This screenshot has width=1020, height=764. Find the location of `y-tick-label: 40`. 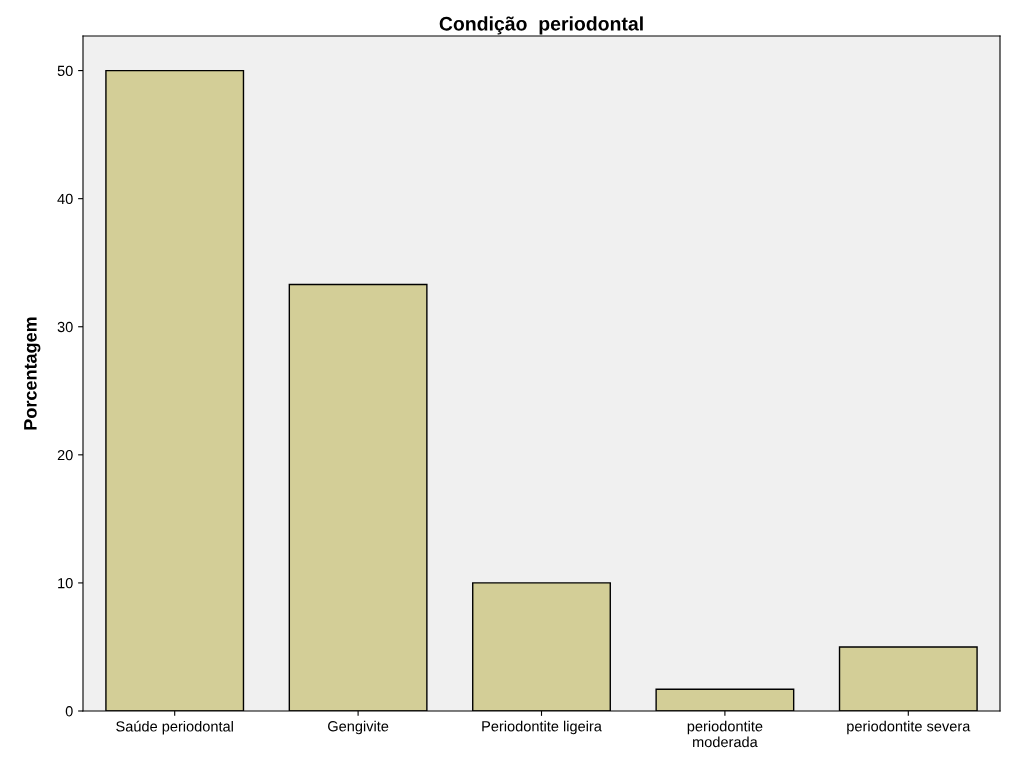

y-tick-label: 40 is located at coordinates (65, 199).